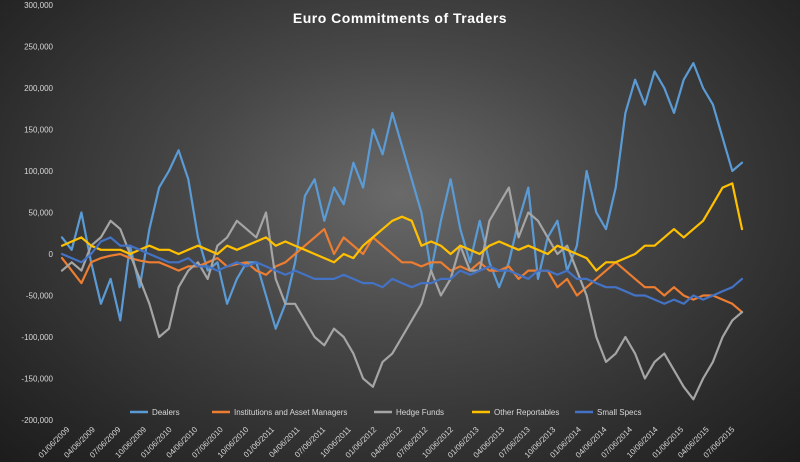 This screenshot has width=800, height=462. I want to click on y-tick-label: 150,000, so click(38, 130).